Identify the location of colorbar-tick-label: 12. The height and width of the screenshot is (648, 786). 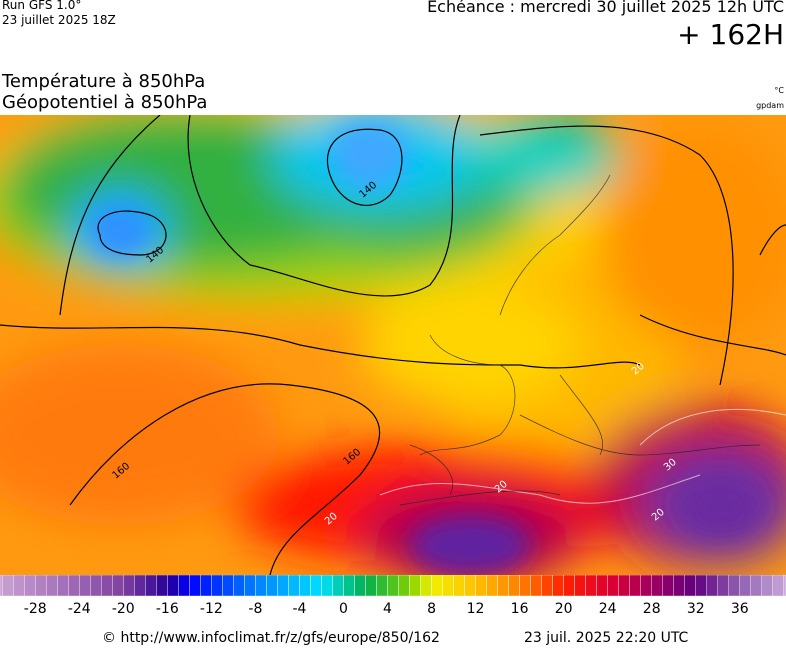
(476, 609).